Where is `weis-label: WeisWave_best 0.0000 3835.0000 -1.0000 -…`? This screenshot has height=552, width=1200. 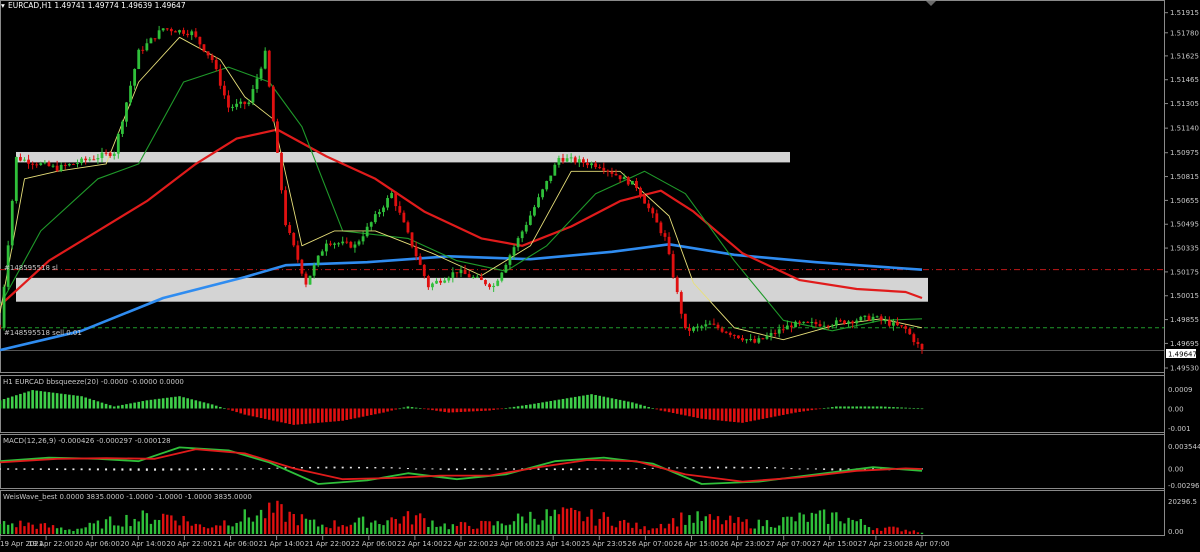
weis-label: WeisWave_best 0.0000 3835.0000 -1.0000 -… is located at coordinates (127, 497).